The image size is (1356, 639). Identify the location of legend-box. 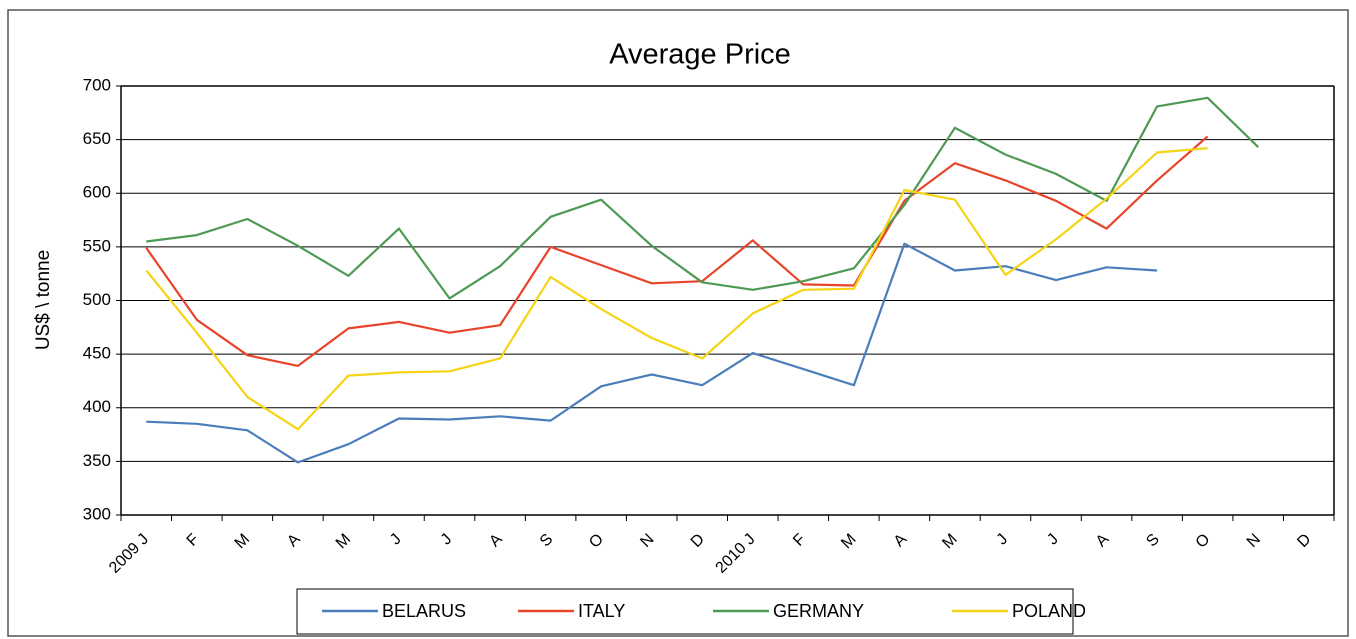
(685, 611).